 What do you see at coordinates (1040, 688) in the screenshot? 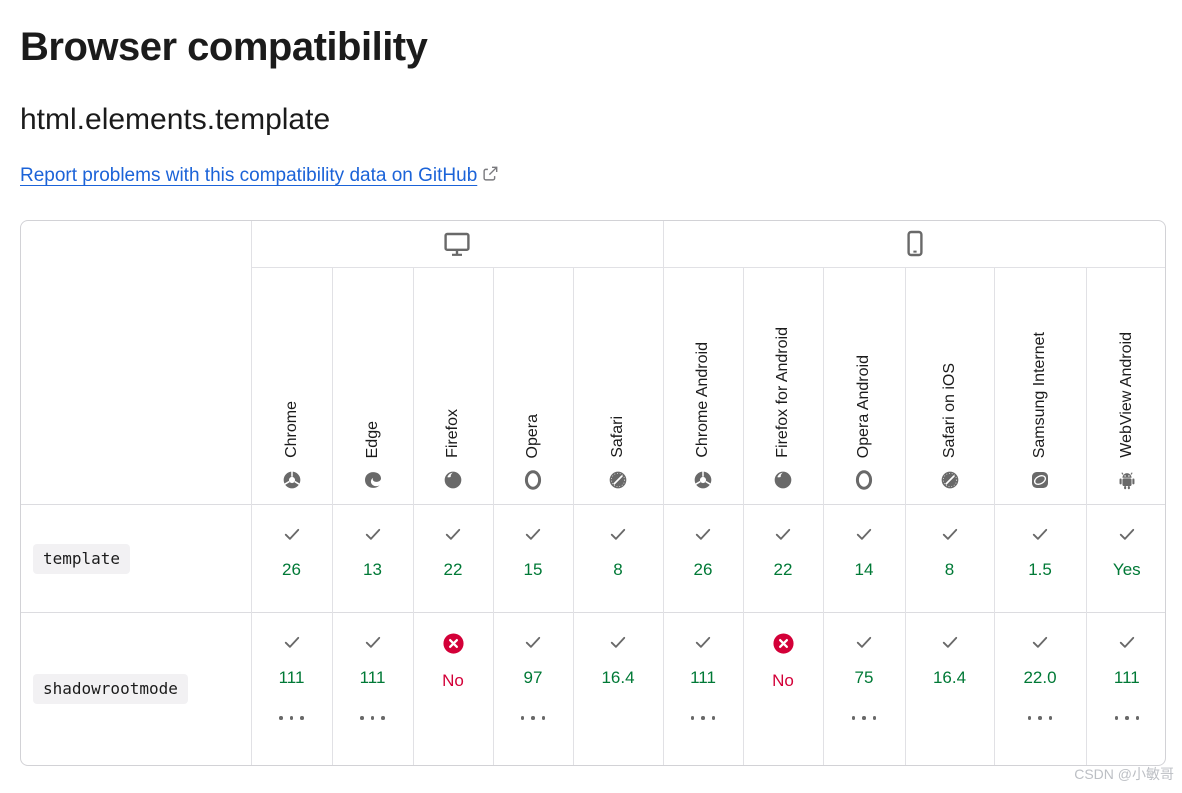
I see `support-cell-shadowrootmode-samsung-internet: 22.0` at bounding box center [1040, 688].